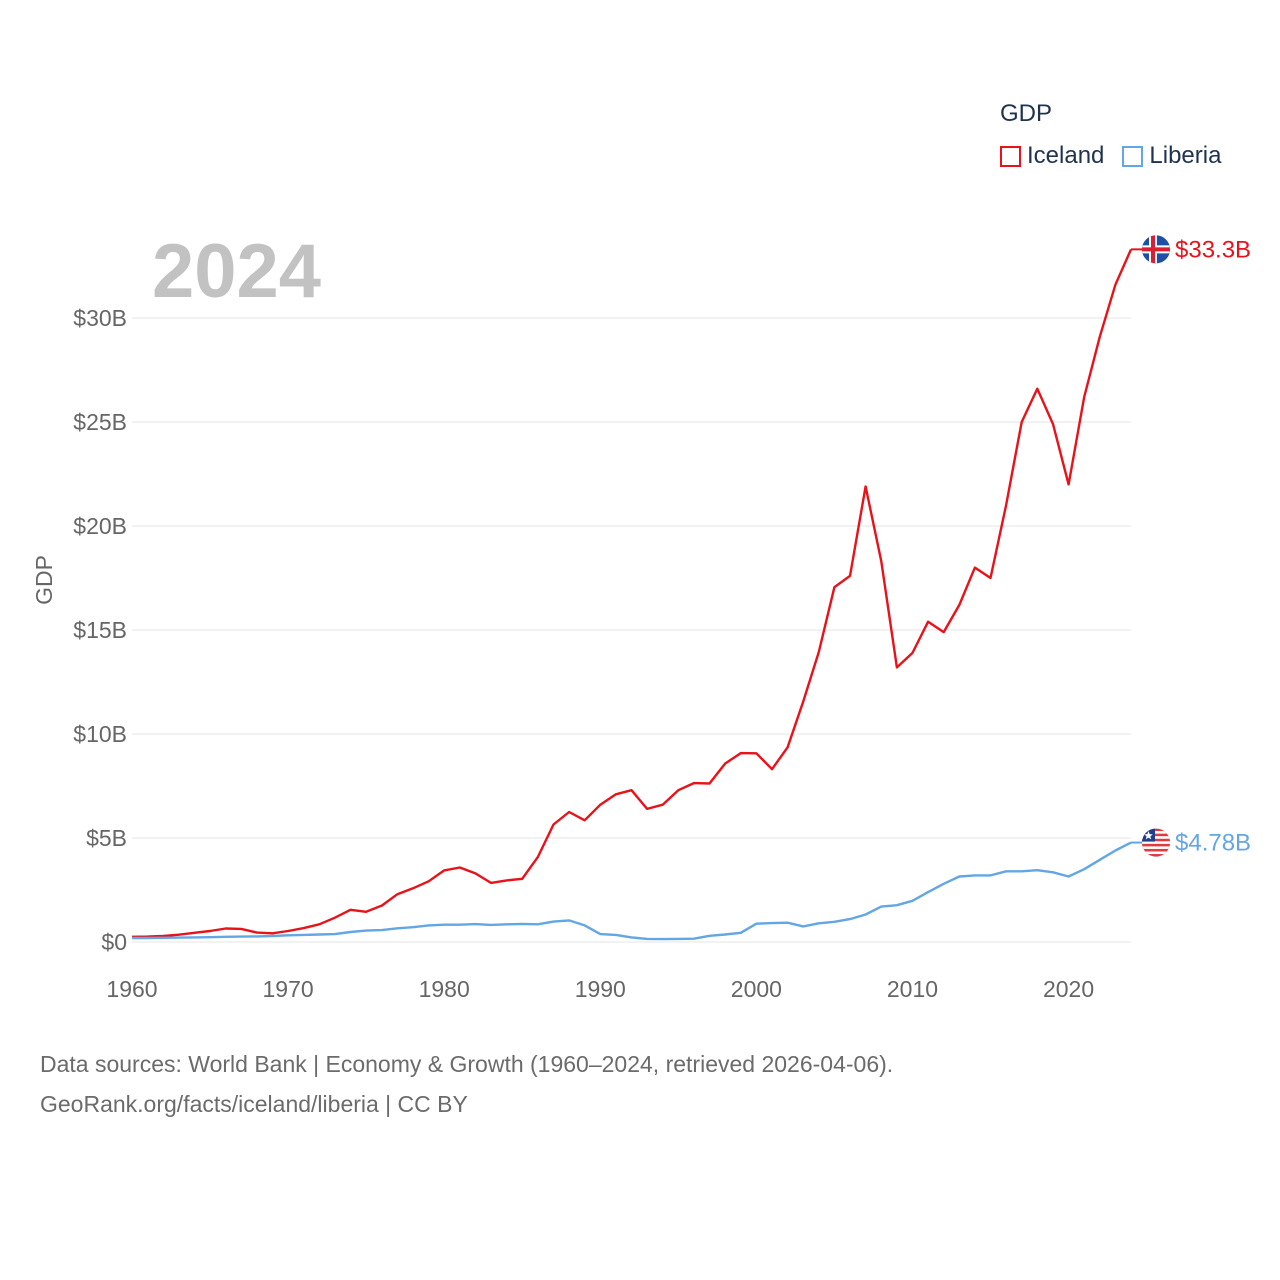  Describe the element at coordinates (756, 989) in the screenshot. I see `x-tick-label-2000: 2000` at that location.